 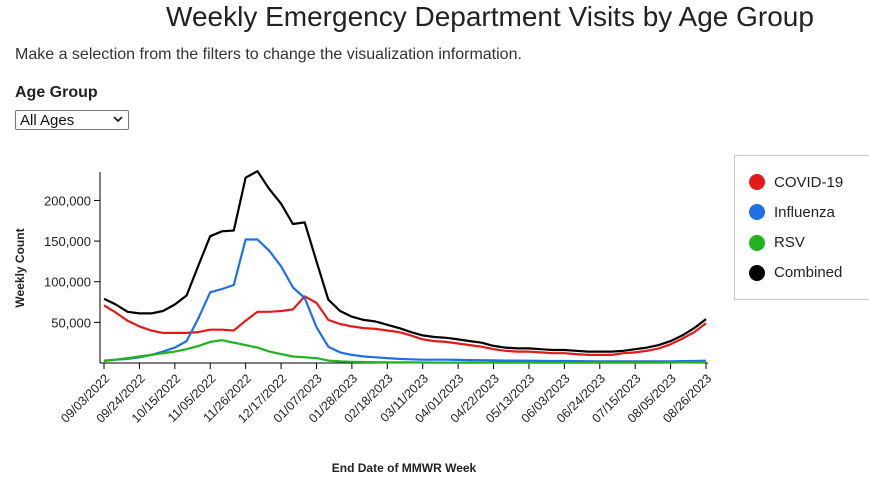 I want to click on legend-label: COVID-19, so click(x=809, y=182).